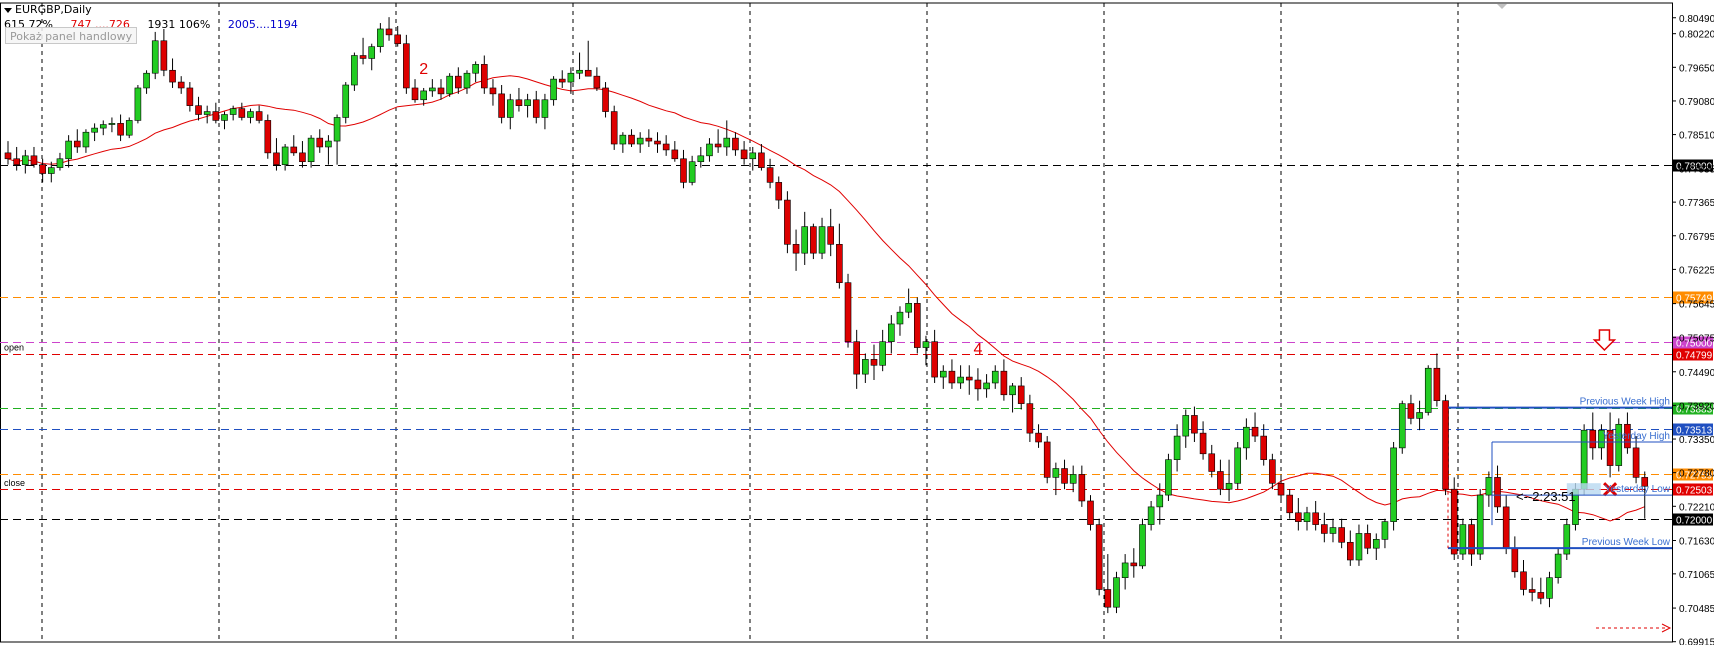  What do you see at coordinates (977, 349) in the screenshot?
I see `wave-label: 4` at bounding box center [977, 349].